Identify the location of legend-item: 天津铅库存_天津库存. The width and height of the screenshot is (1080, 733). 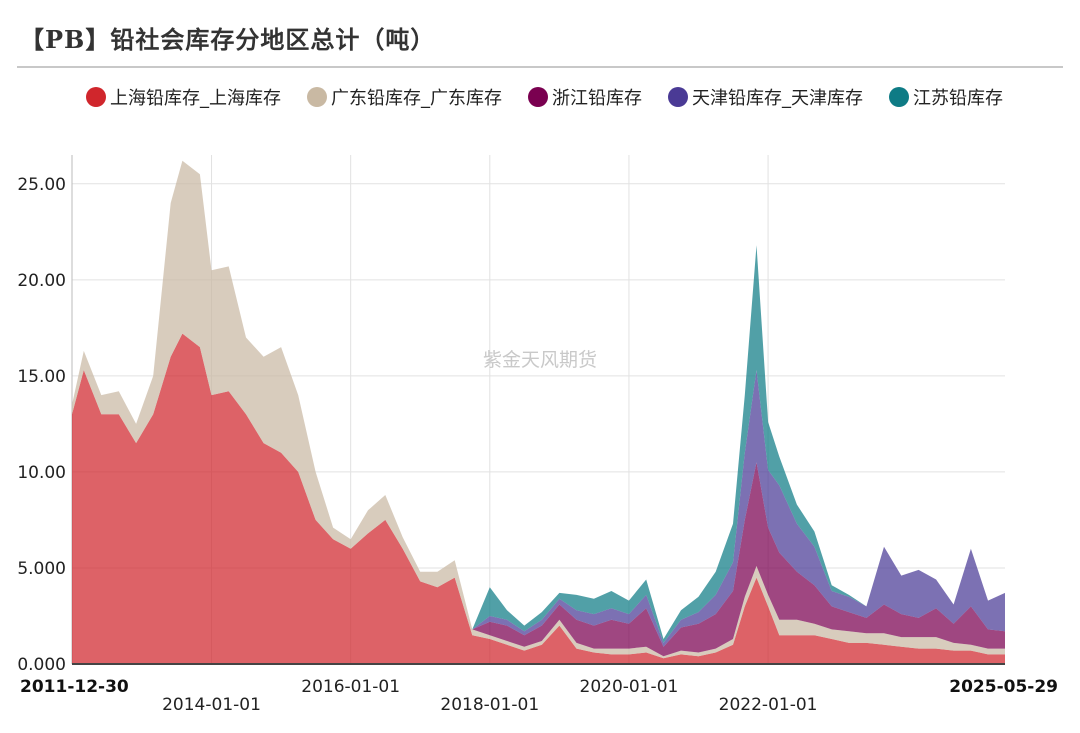
(765, 97).